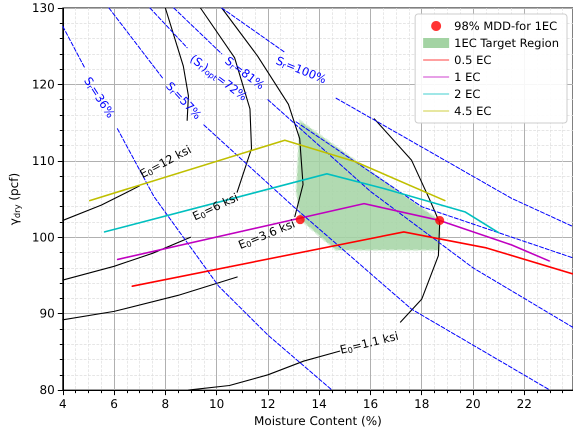 This screenshot has height=432, width=573. Describe the element at coordinates (14, 199) in the screenshot. I see `y-axis-title: γdry (pcf)` at that location.